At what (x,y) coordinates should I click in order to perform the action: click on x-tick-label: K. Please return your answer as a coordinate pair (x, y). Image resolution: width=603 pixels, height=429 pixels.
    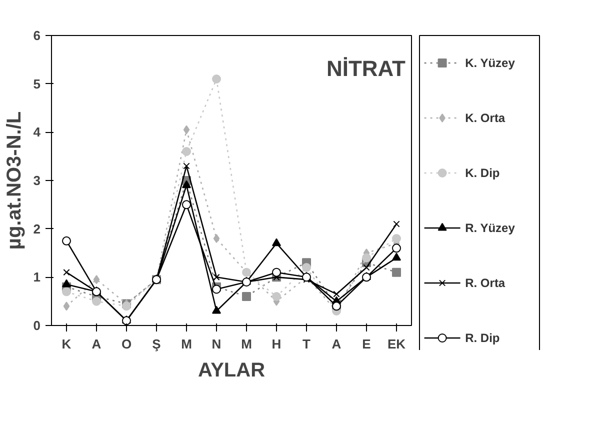
    Looking at the image, I should click on (67, 344).